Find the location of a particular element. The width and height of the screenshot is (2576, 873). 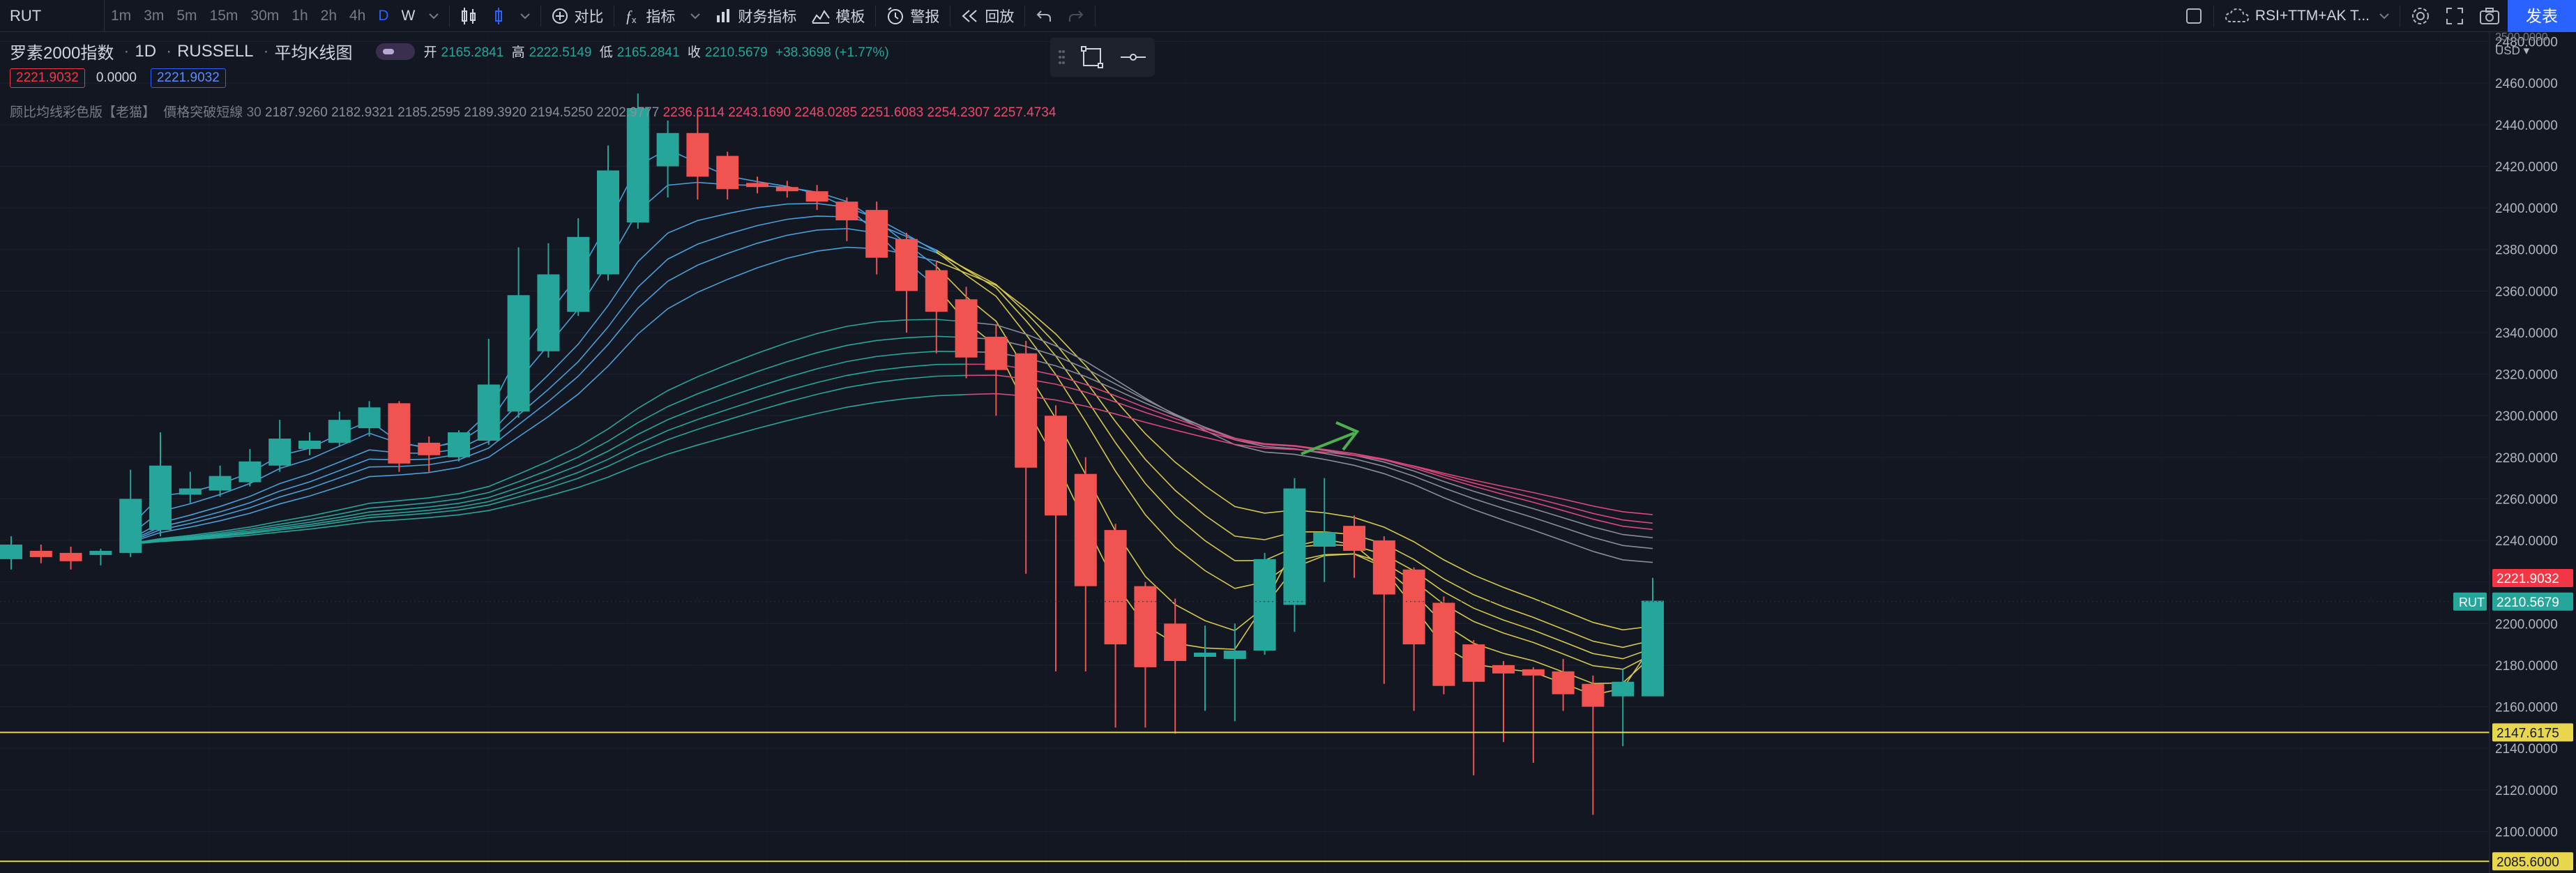

templates-button: 模板 is located at coordinates (838, 16).